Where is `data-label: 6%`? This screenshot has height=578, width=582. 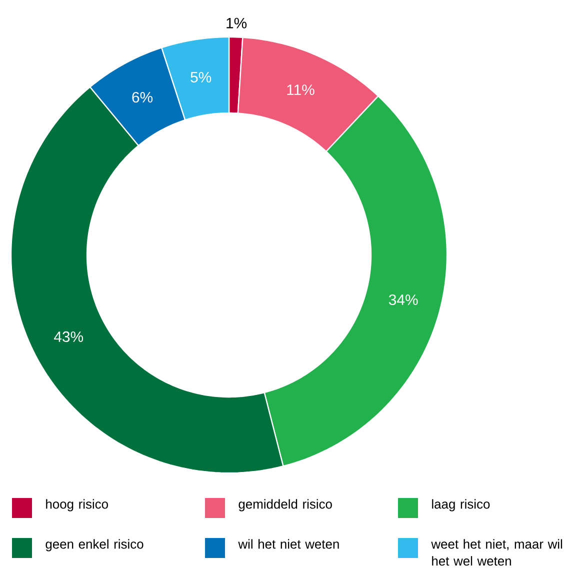 data-label: 6% is located at coordinates (142, 97).